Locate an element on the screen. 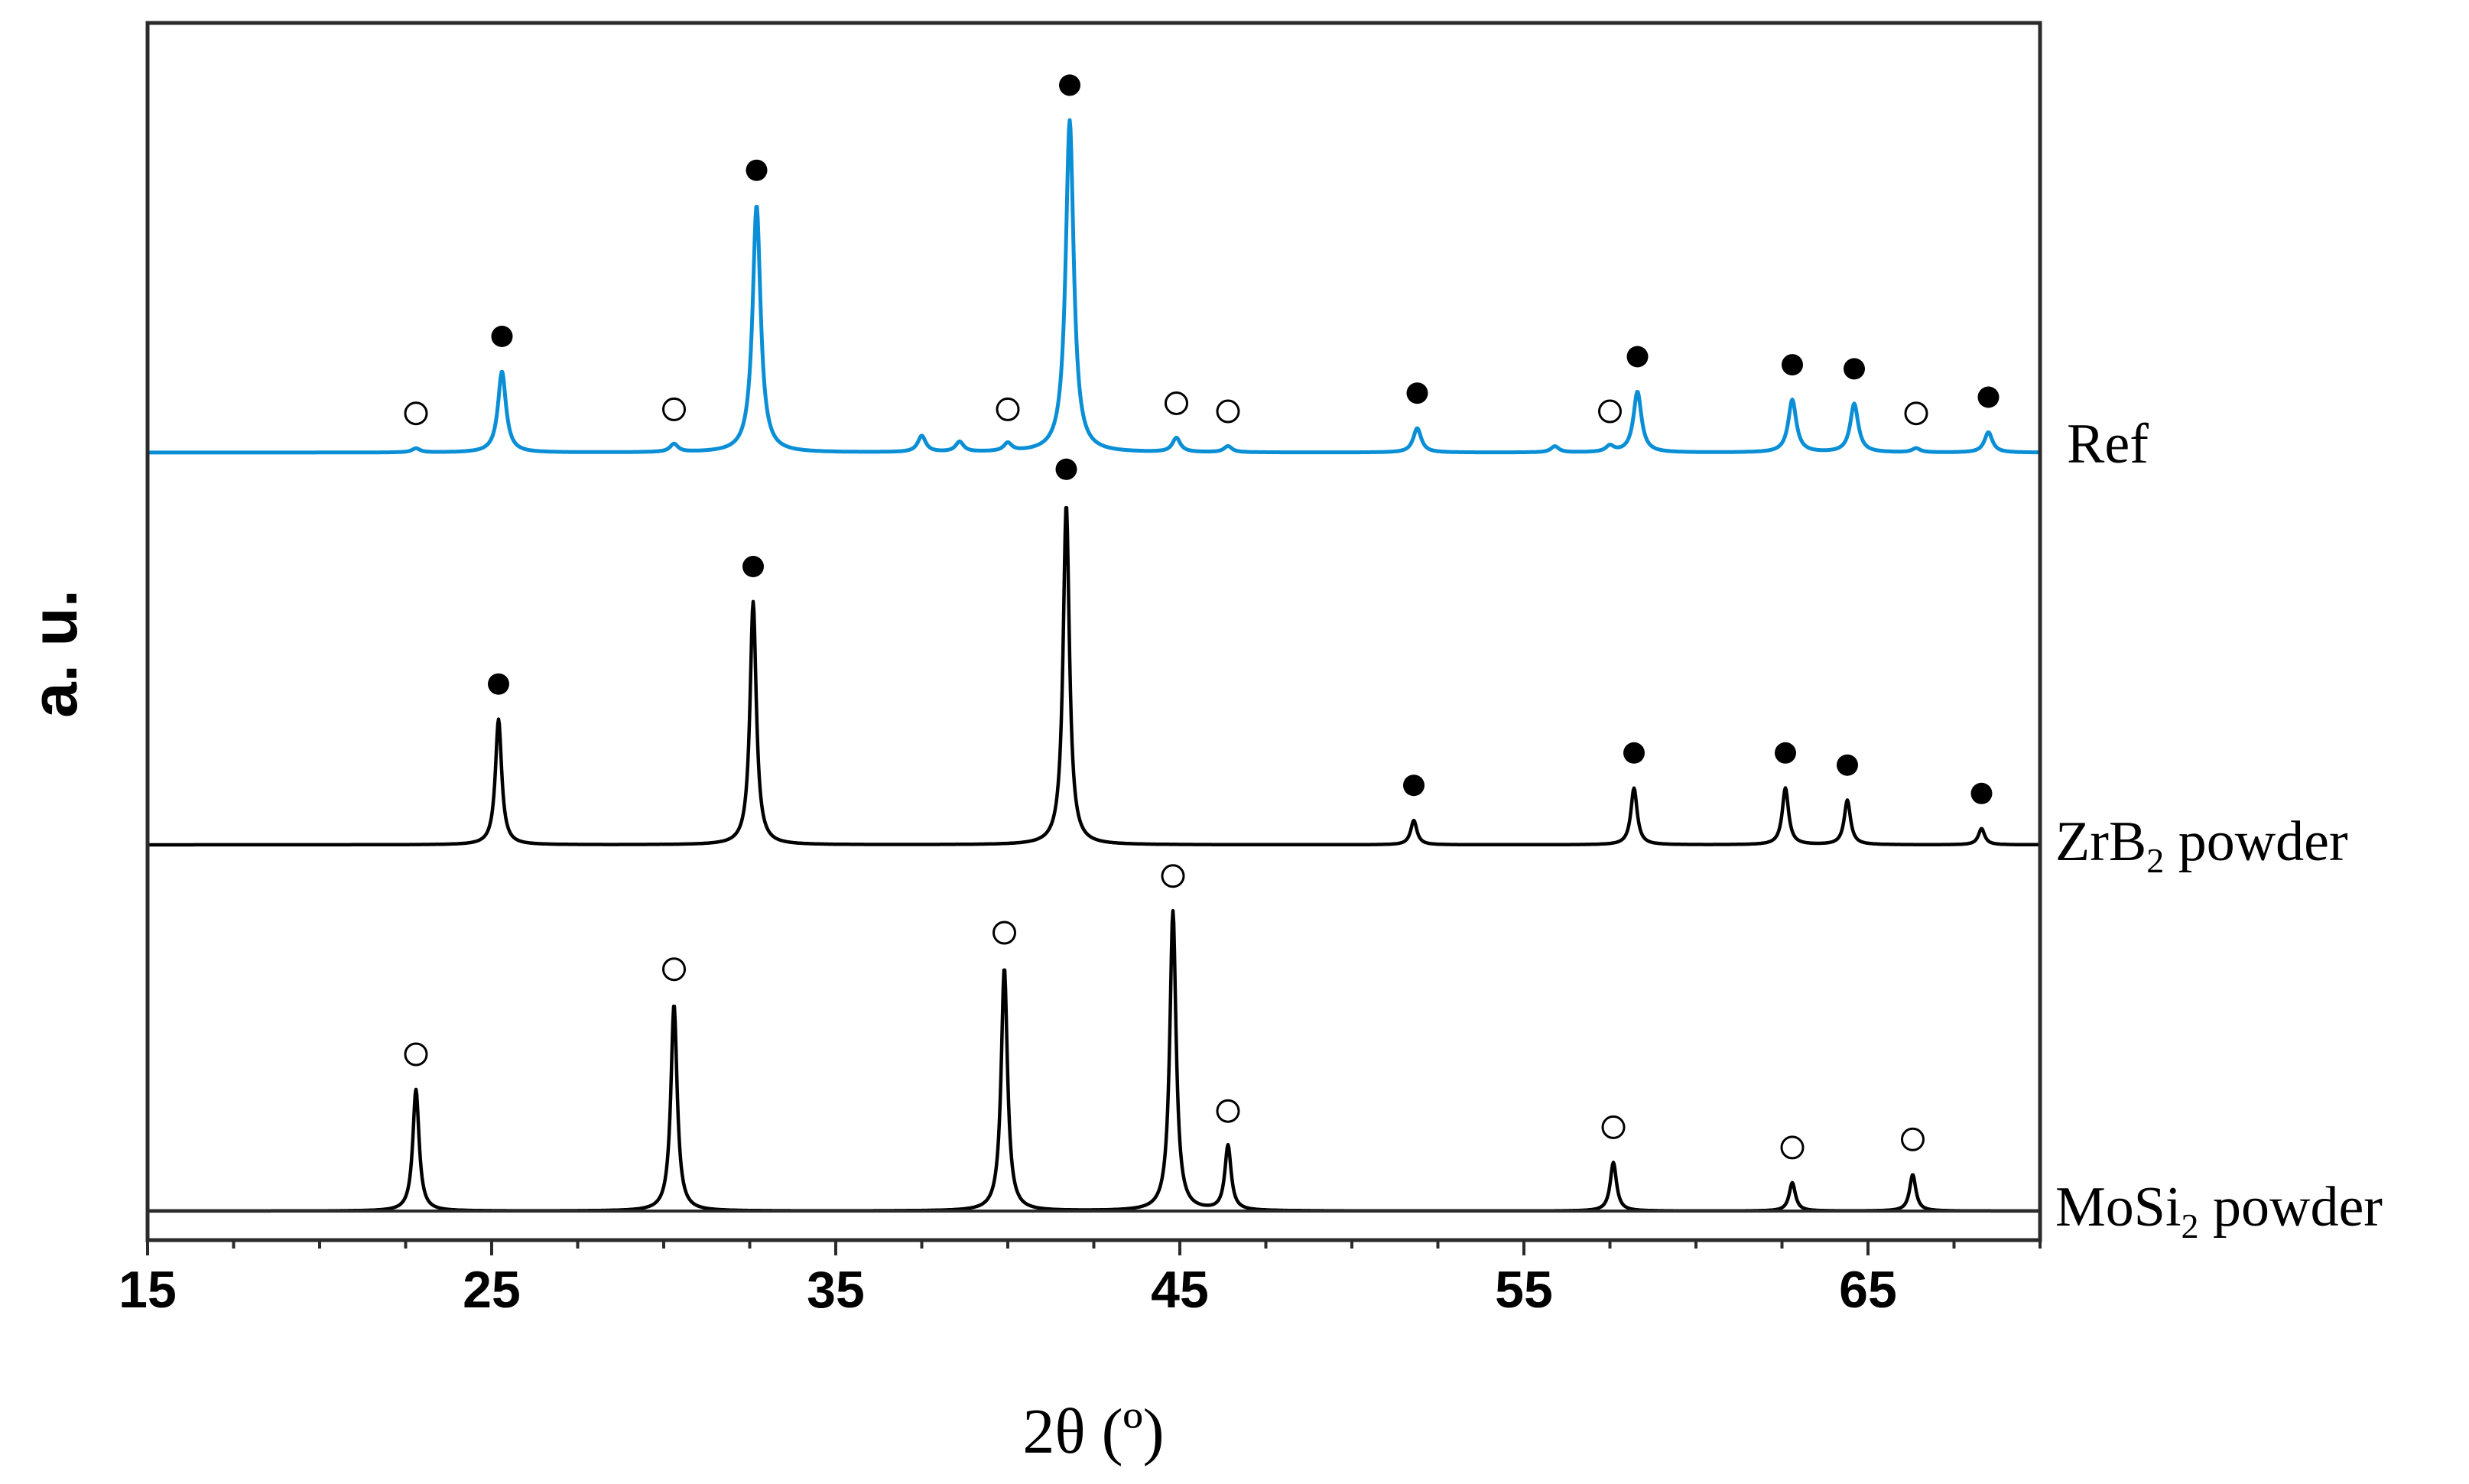 The width and height of the screenshot is (2469, 1484). x-tick-label: 25 is located at coordinates (492, 1290).